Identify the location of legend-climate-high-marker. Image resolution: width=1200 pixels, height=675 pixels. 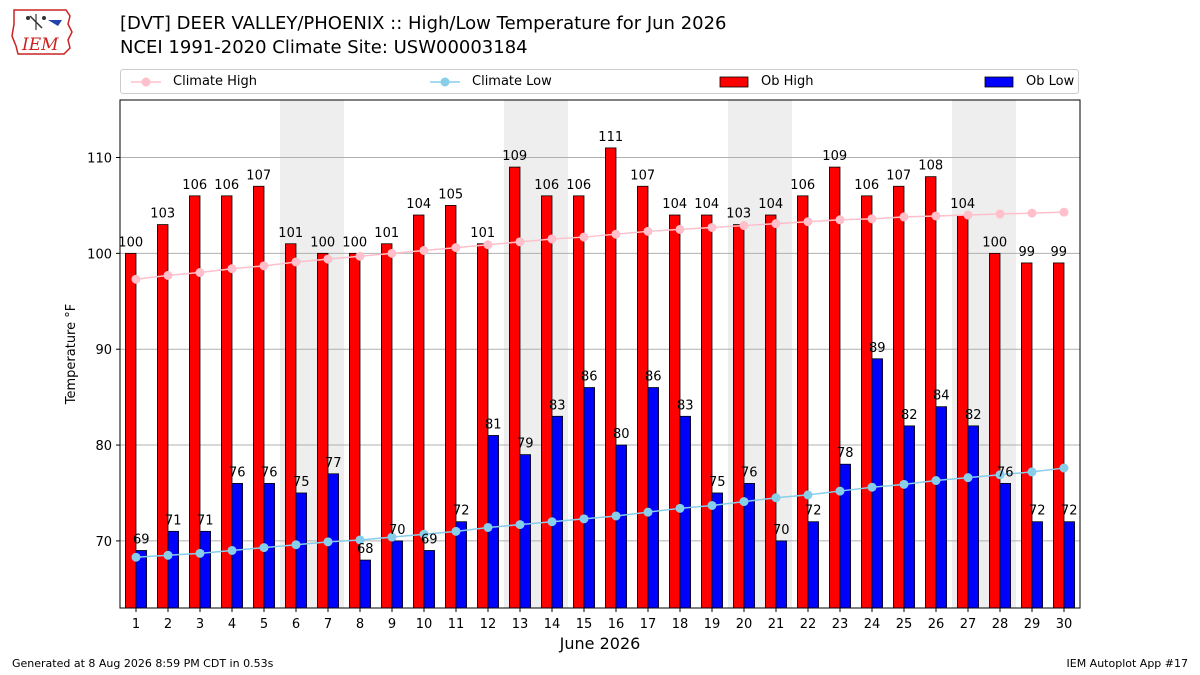
(146, 82).